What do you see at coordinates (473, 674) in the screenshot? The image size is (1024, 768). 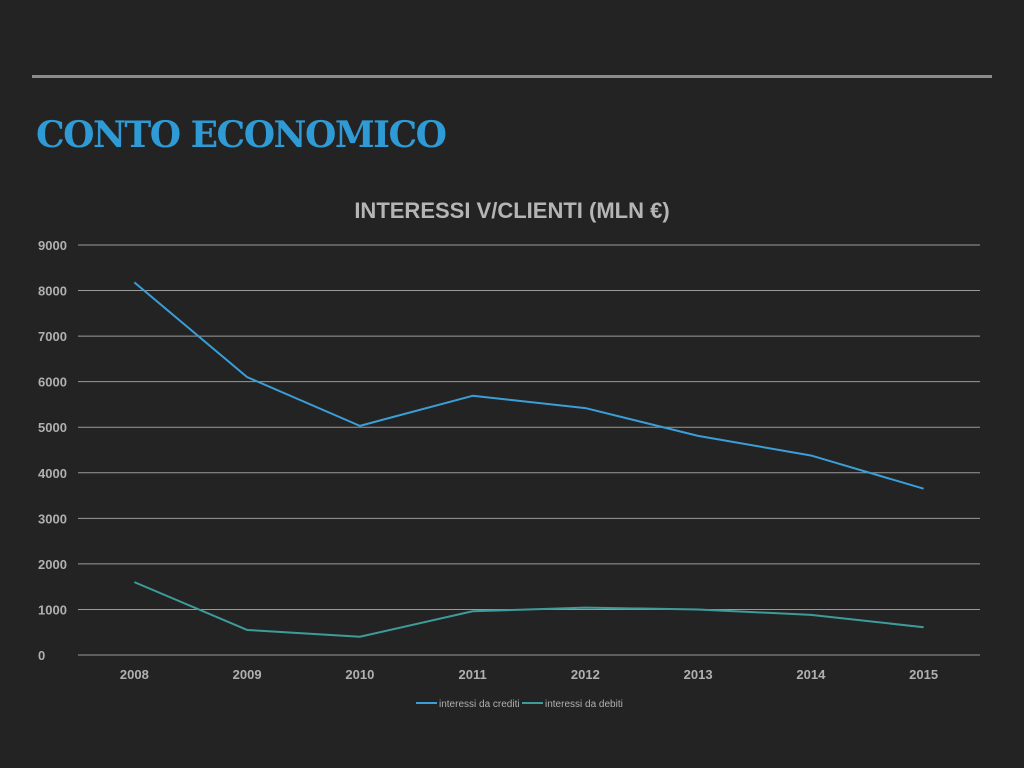 I see `x-tick-label: 2011` at bounding box center [473, 674].